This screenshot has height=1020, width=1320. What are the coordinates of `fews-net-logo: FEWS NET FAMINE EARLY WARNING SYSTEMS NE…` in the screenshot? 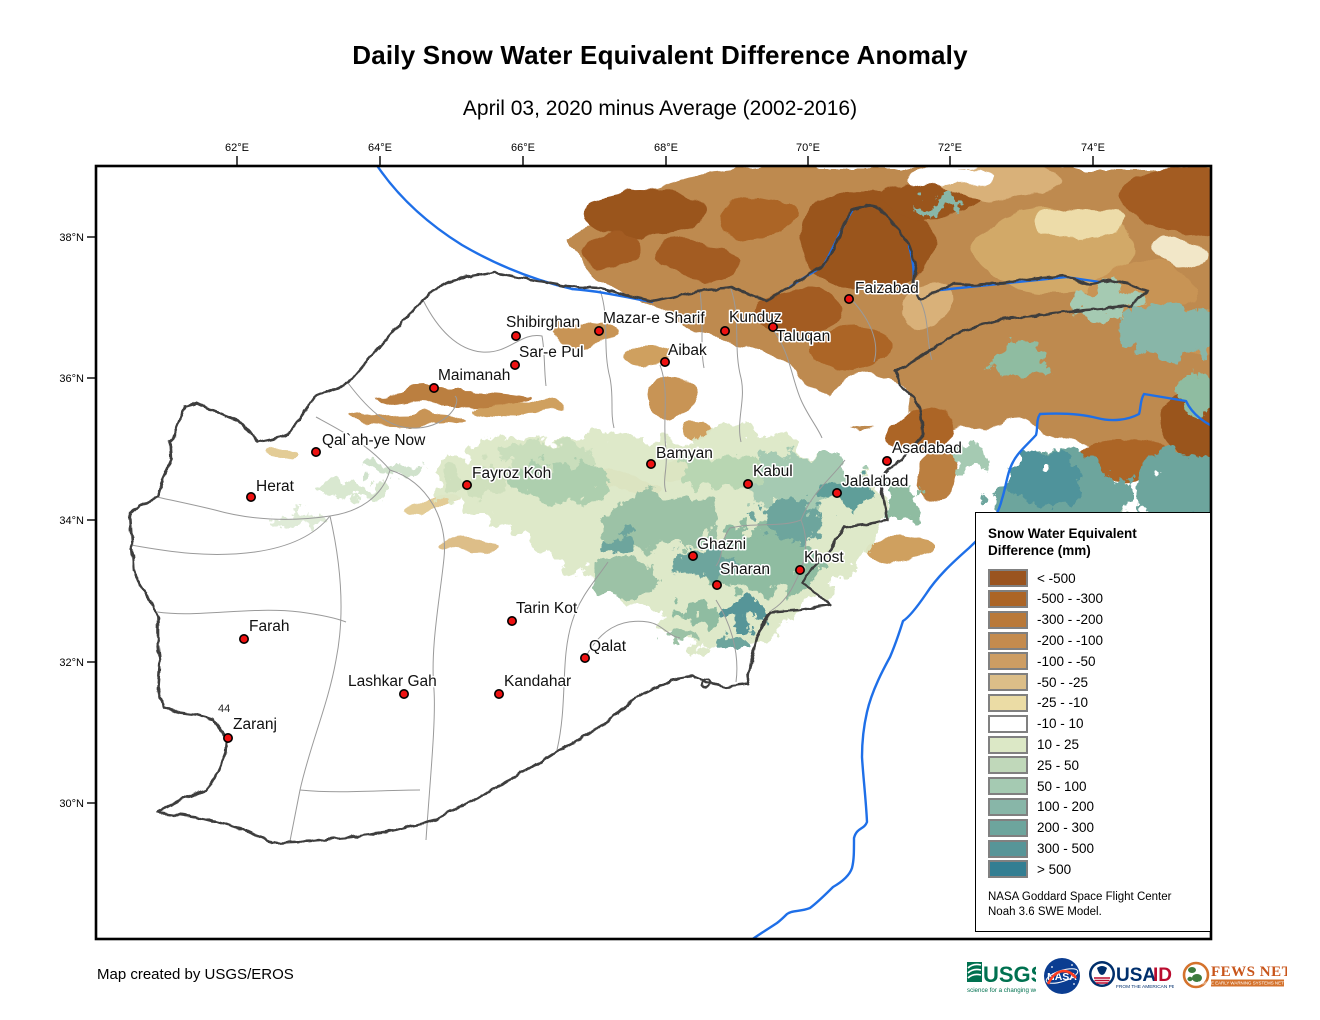 It's located at (1234, 975).